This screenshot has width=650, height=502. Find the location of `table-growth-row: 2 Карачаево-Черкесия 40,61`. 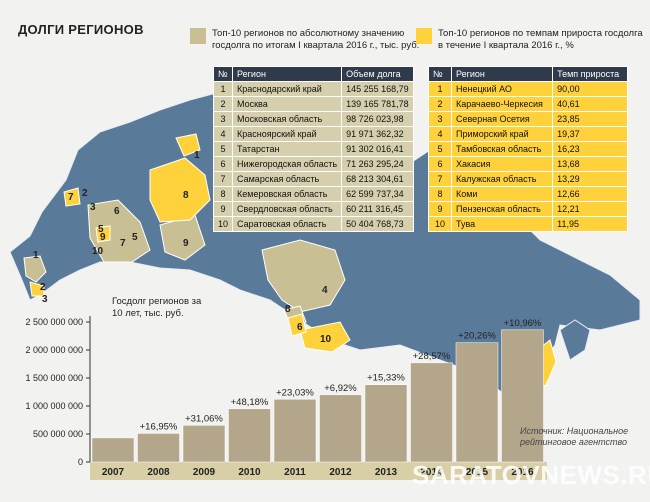

table-growth-row: 2 Карачаево-Черкесия 40,61 is located at coordinates (528, 104).